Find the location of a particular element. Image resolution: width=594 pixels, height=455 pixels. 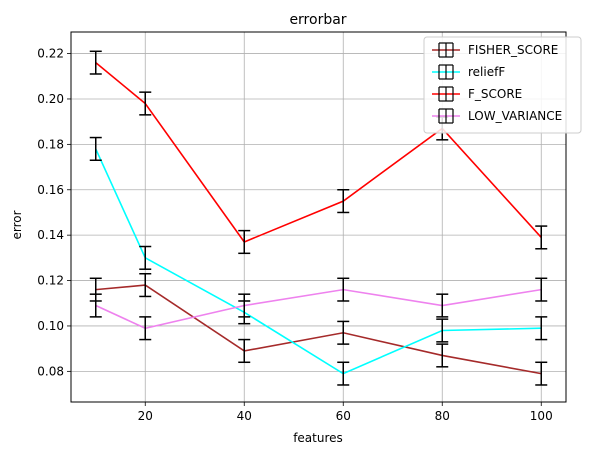

legend-label: LOW_VARIANCE is located at coordinates (515, 116).